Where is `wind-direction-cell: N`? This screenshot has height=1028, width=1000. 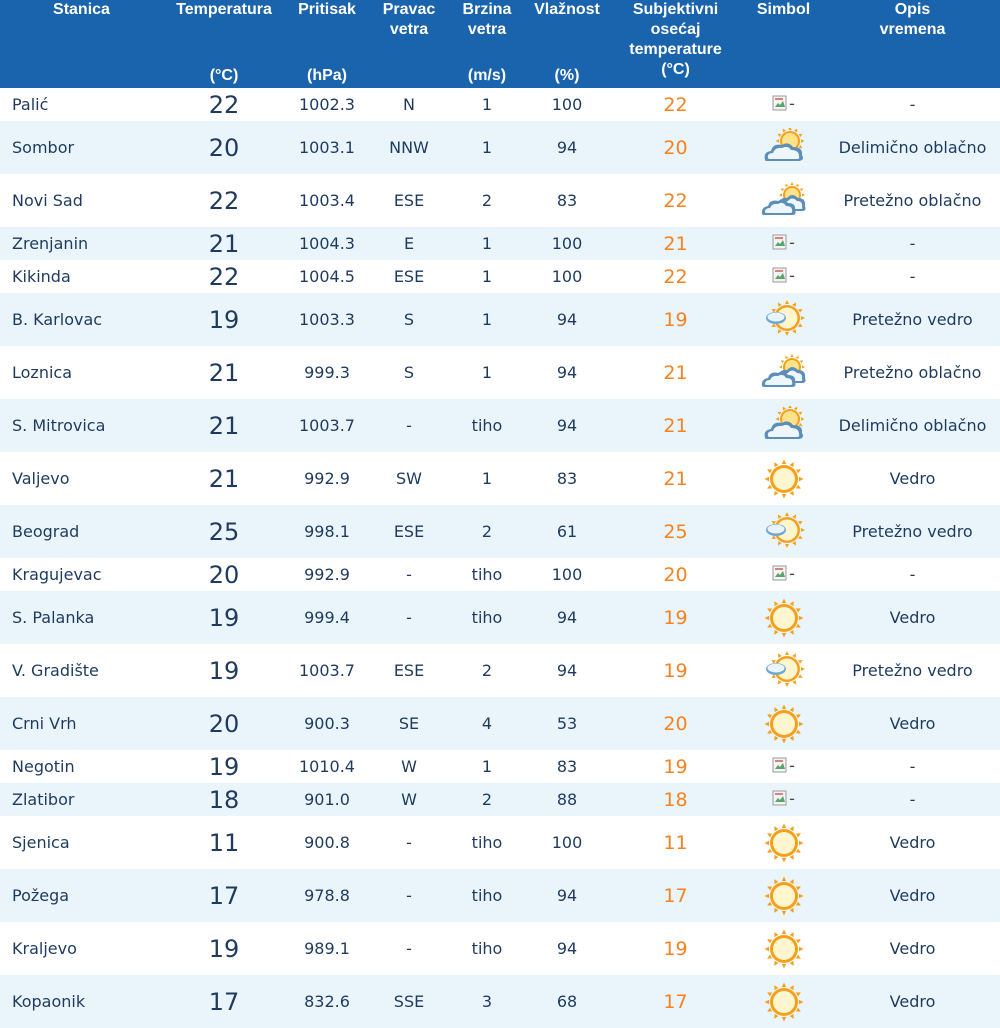
wind-direction-cell: N is located at coordinates (409, 104).